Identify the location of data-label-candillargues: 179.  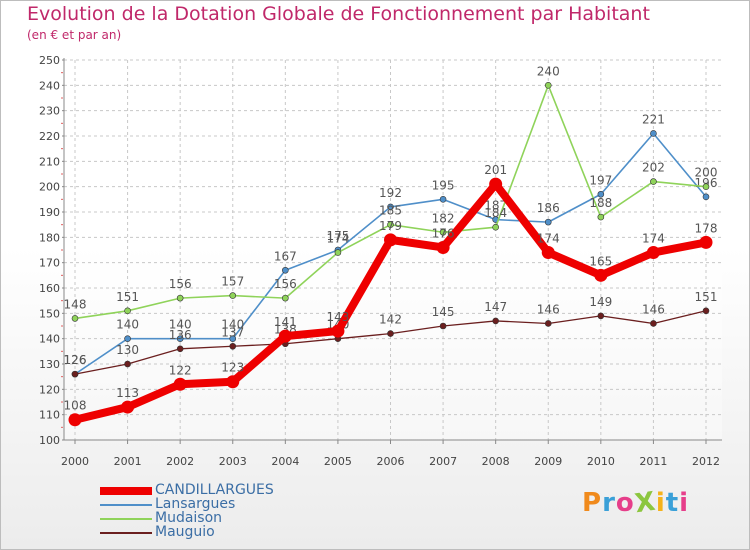
(390, 226).